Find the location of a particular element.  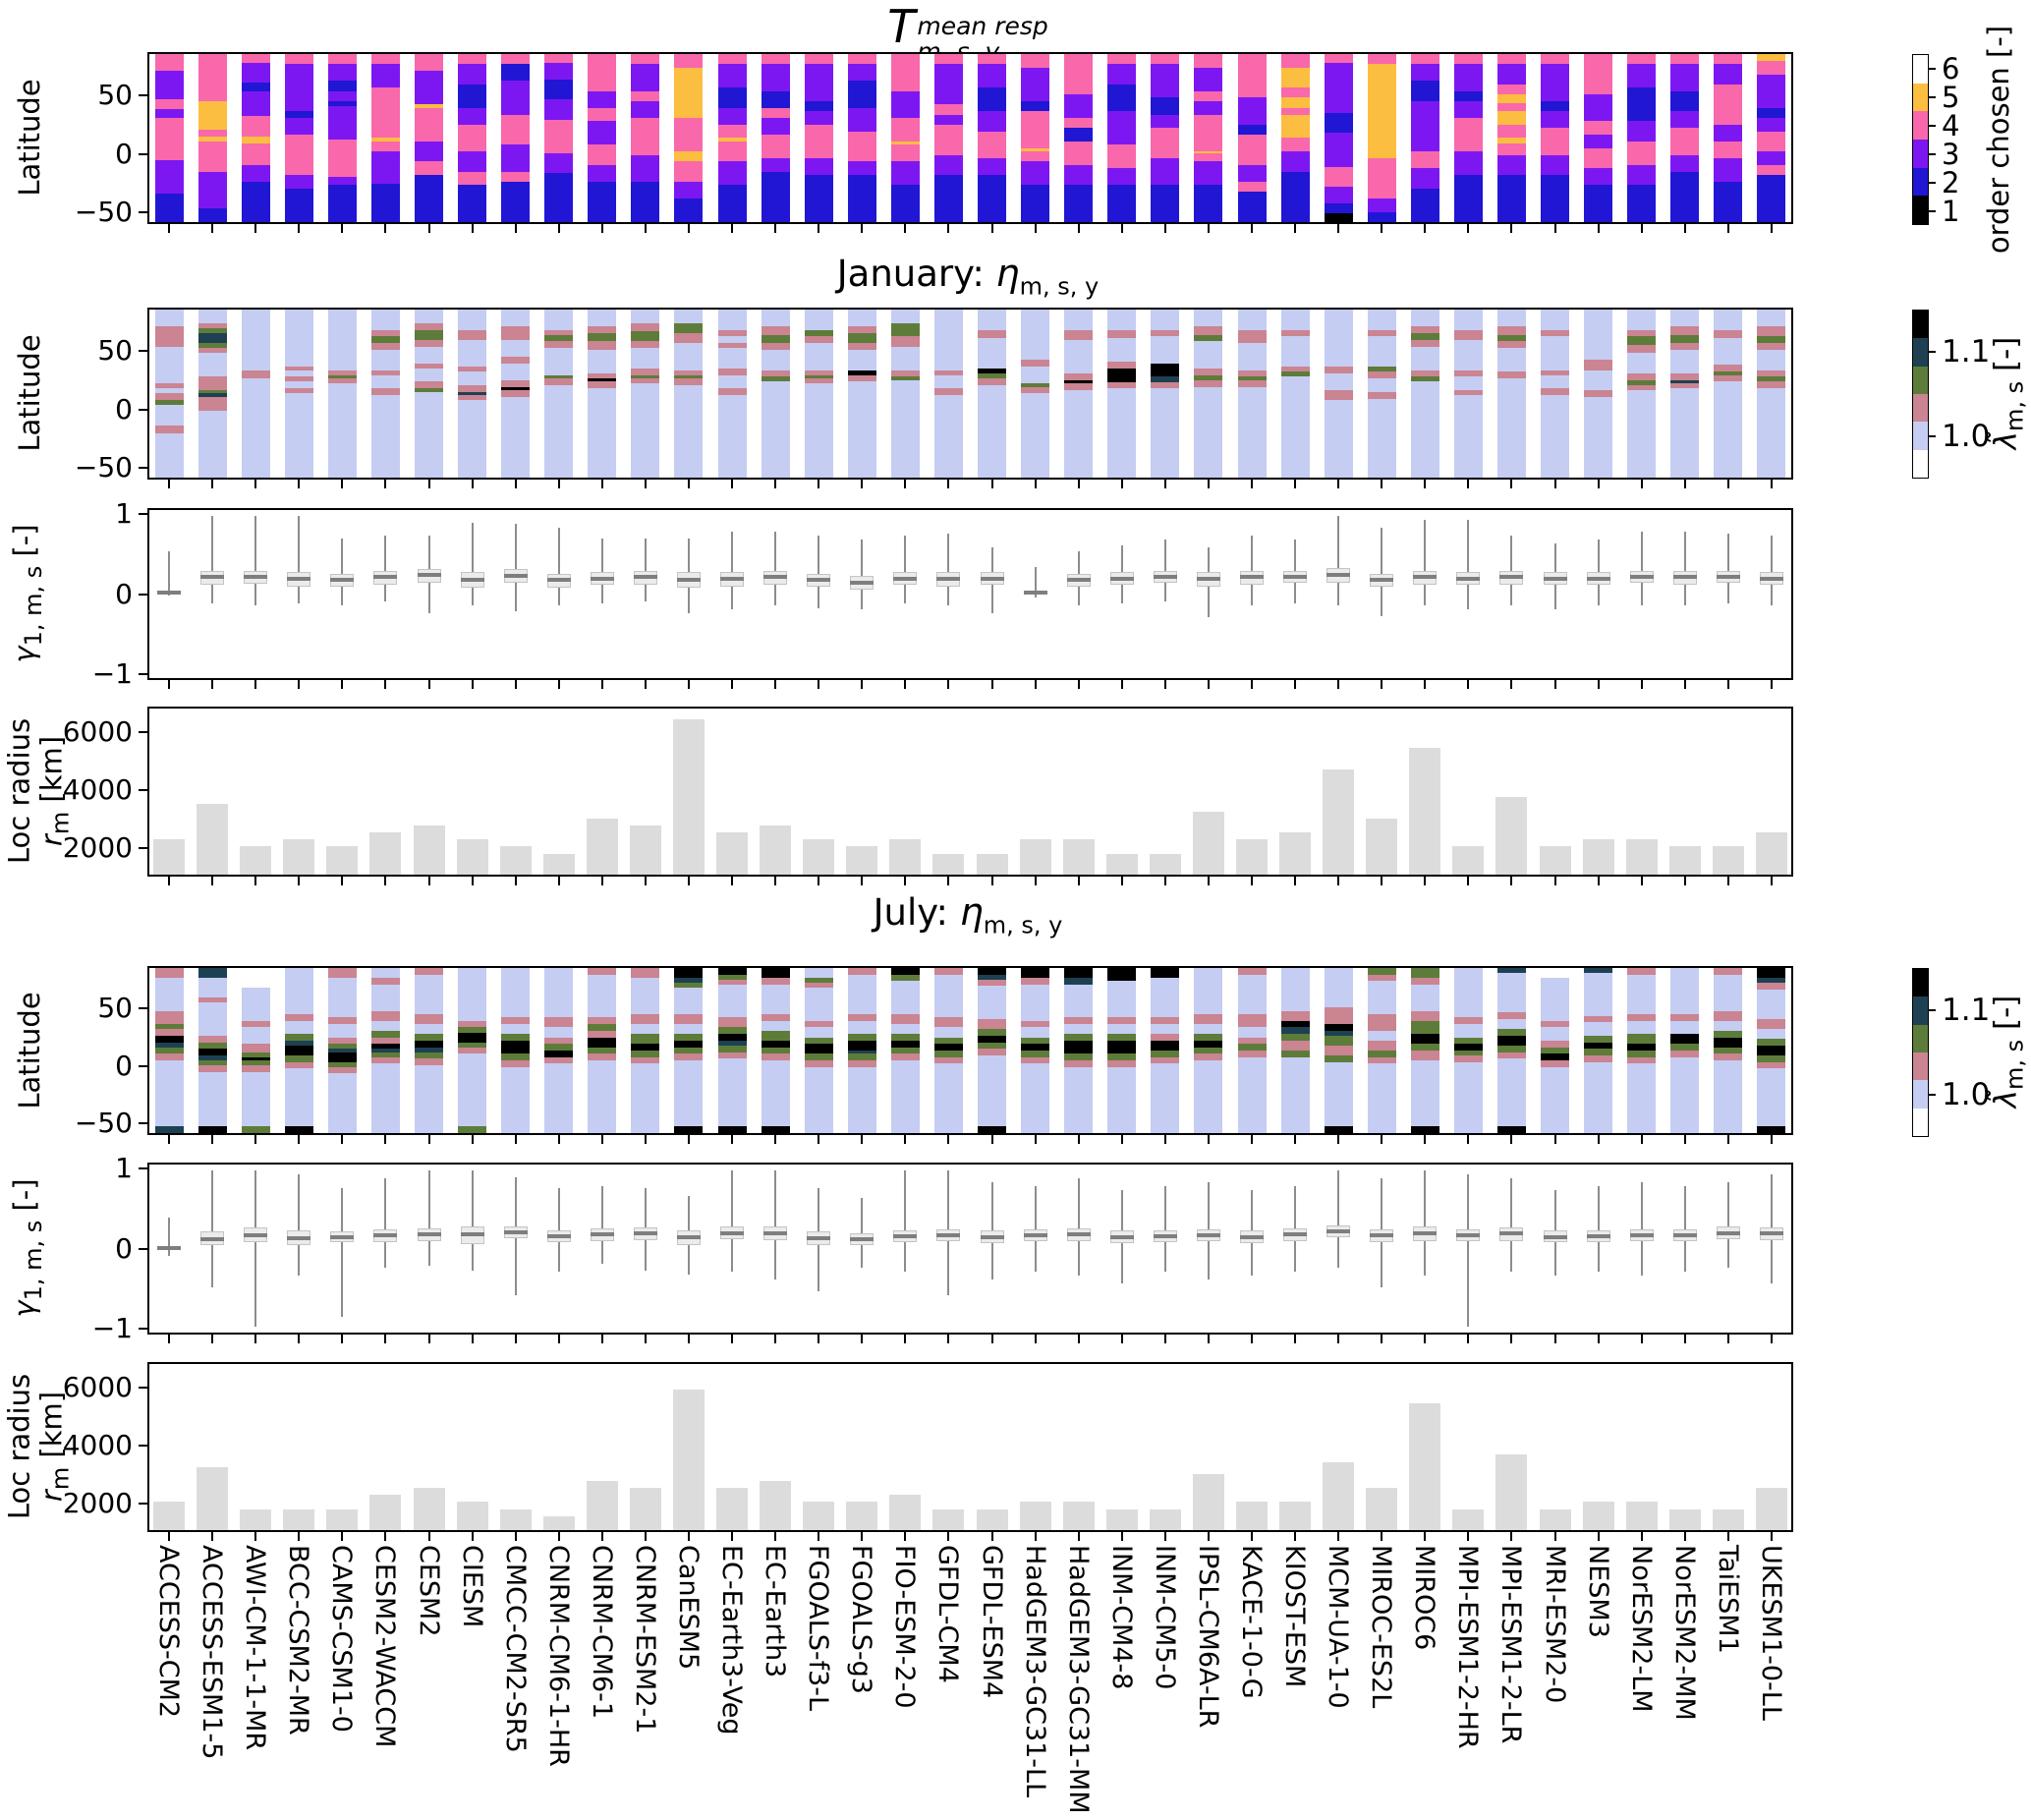

stripe-bar-CMCC-CM2-SR5 is located at coordinates (516, 138).